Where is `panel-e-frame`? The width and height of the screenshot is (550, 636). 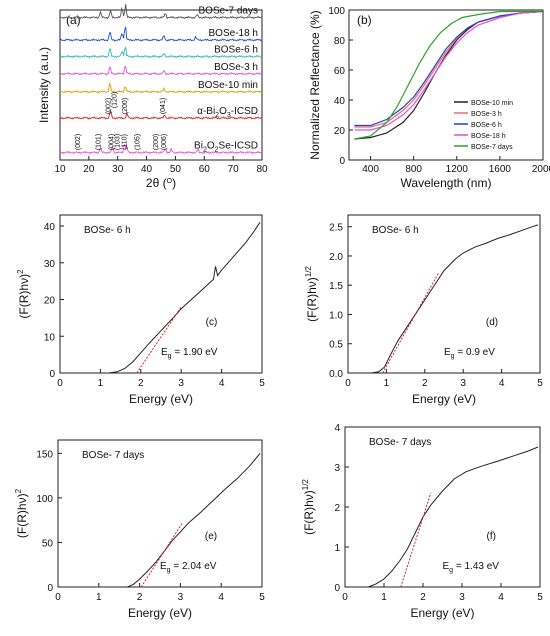
panel-e-frame is located at coordinates (160, 513).